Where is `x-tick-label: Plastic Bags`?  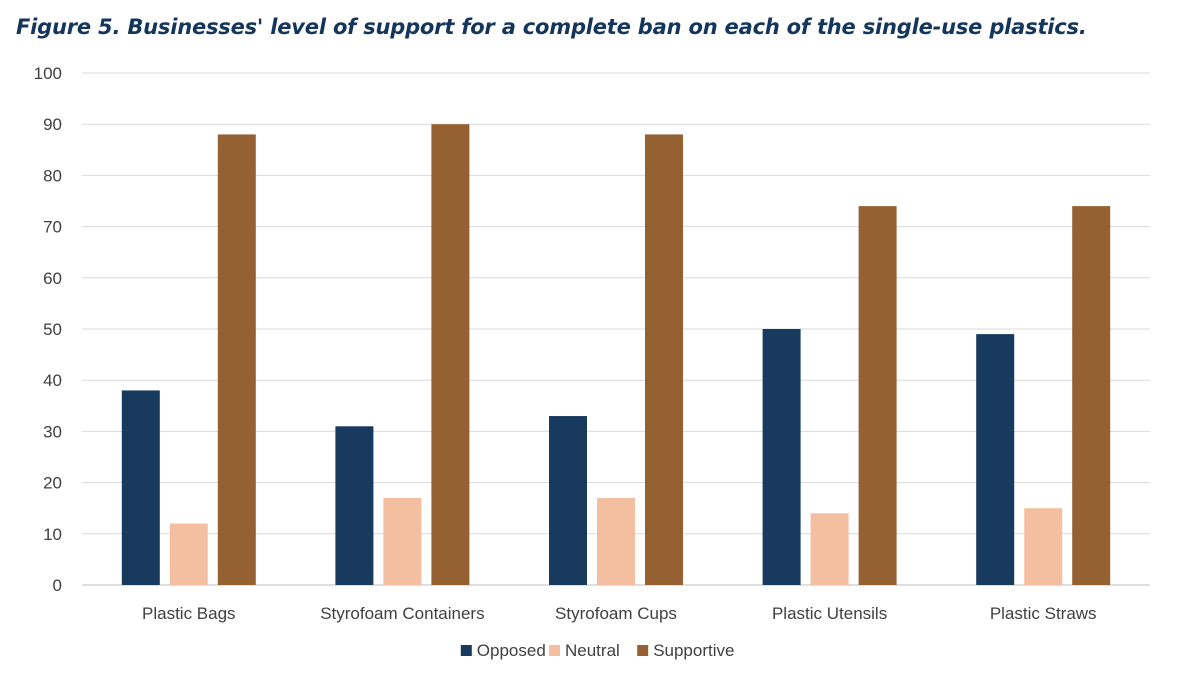
x-tick-label: Plastic Bags is located at coordinates (189, 613).